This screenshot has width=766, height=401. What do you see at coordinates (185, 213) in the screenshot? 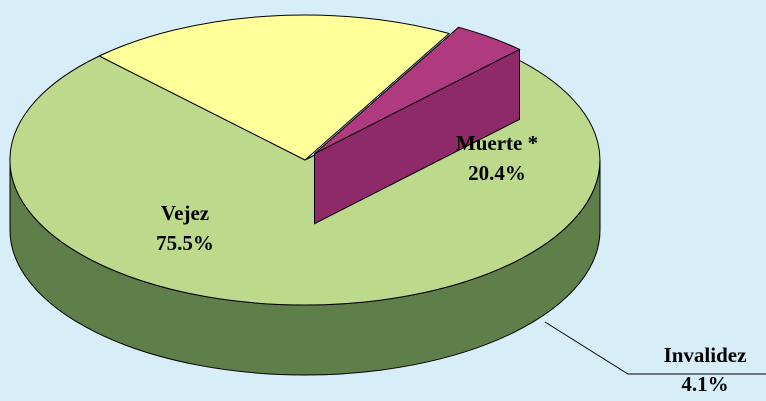
I see `slice-label: Vejez` at bounding box center [185, 213].